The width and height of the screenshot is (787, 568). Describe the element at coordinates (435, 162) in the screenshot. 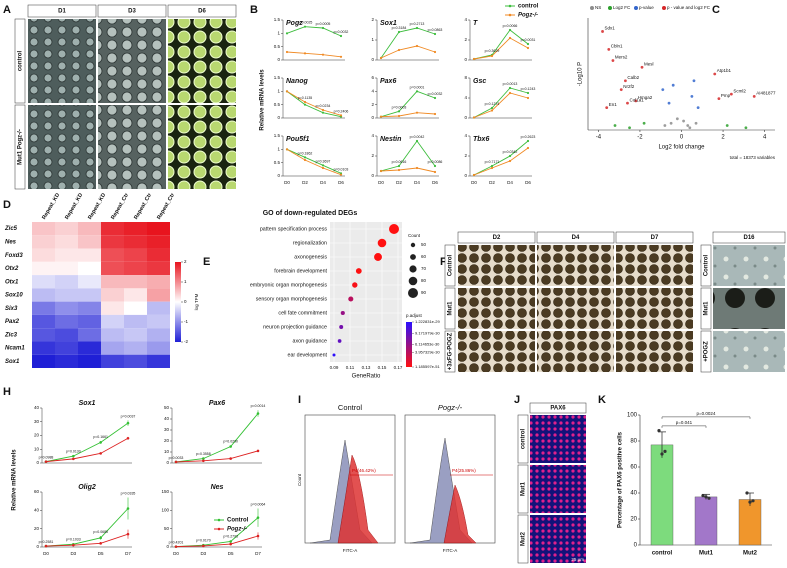

I see `p-value: p=0.0086` at that location.